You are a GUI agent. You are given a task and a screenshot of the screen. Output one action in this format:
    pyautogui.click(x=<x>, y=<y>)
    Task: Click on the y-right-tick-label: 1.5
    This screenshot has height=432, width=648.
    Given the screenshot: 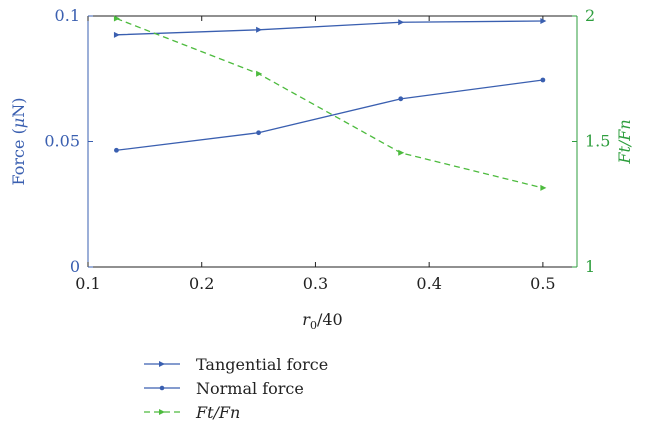 What is the action you would take?
    pyautogui.click(x=597, y=141)
    